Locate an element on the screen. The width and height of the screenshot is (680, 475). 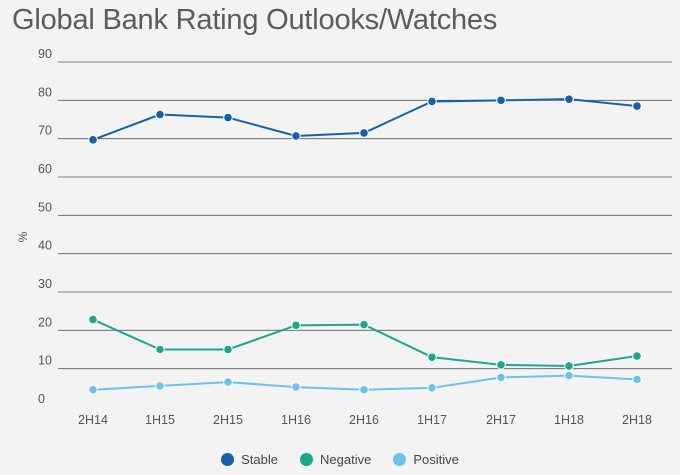
x-tick-label: 2H14 is located at coordinates (93, 420).